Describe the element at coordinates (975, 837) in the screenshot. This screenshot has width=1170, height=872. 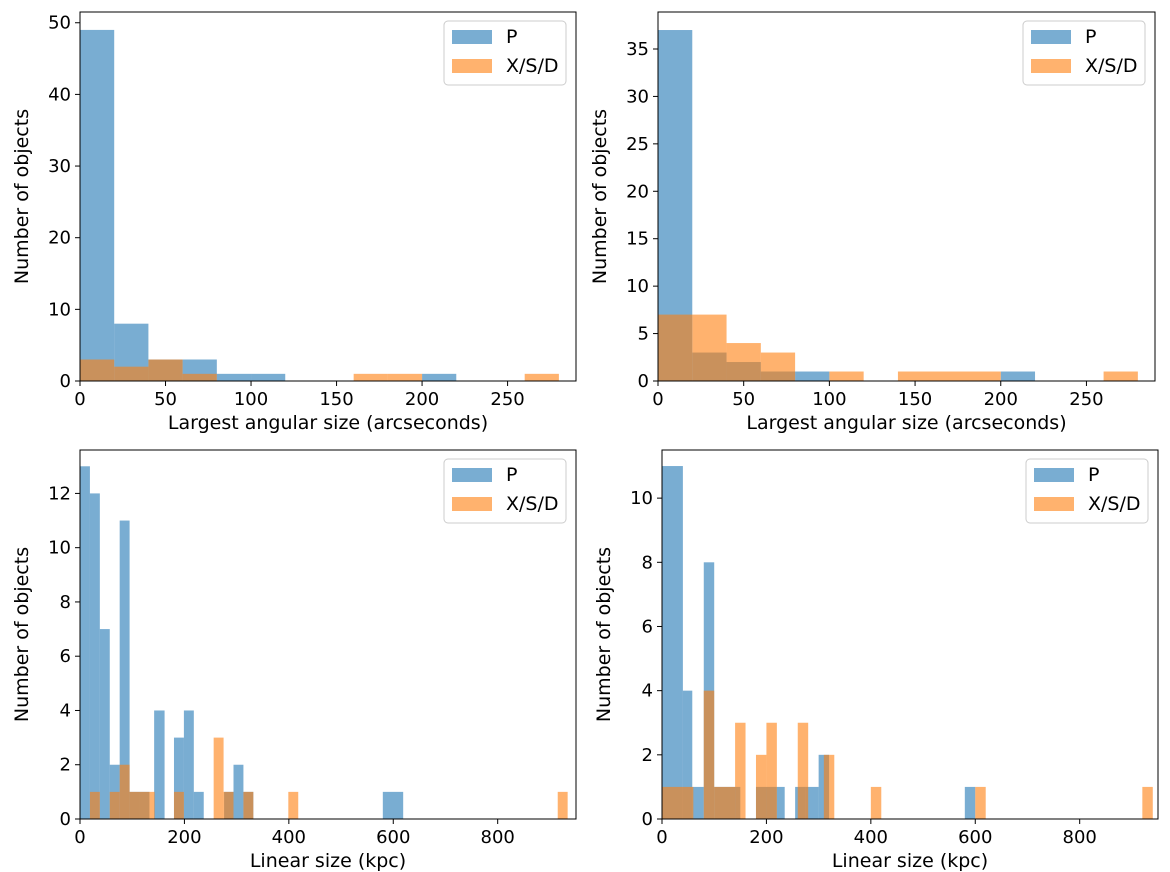
I see `x-tick-label: 600` at that location.